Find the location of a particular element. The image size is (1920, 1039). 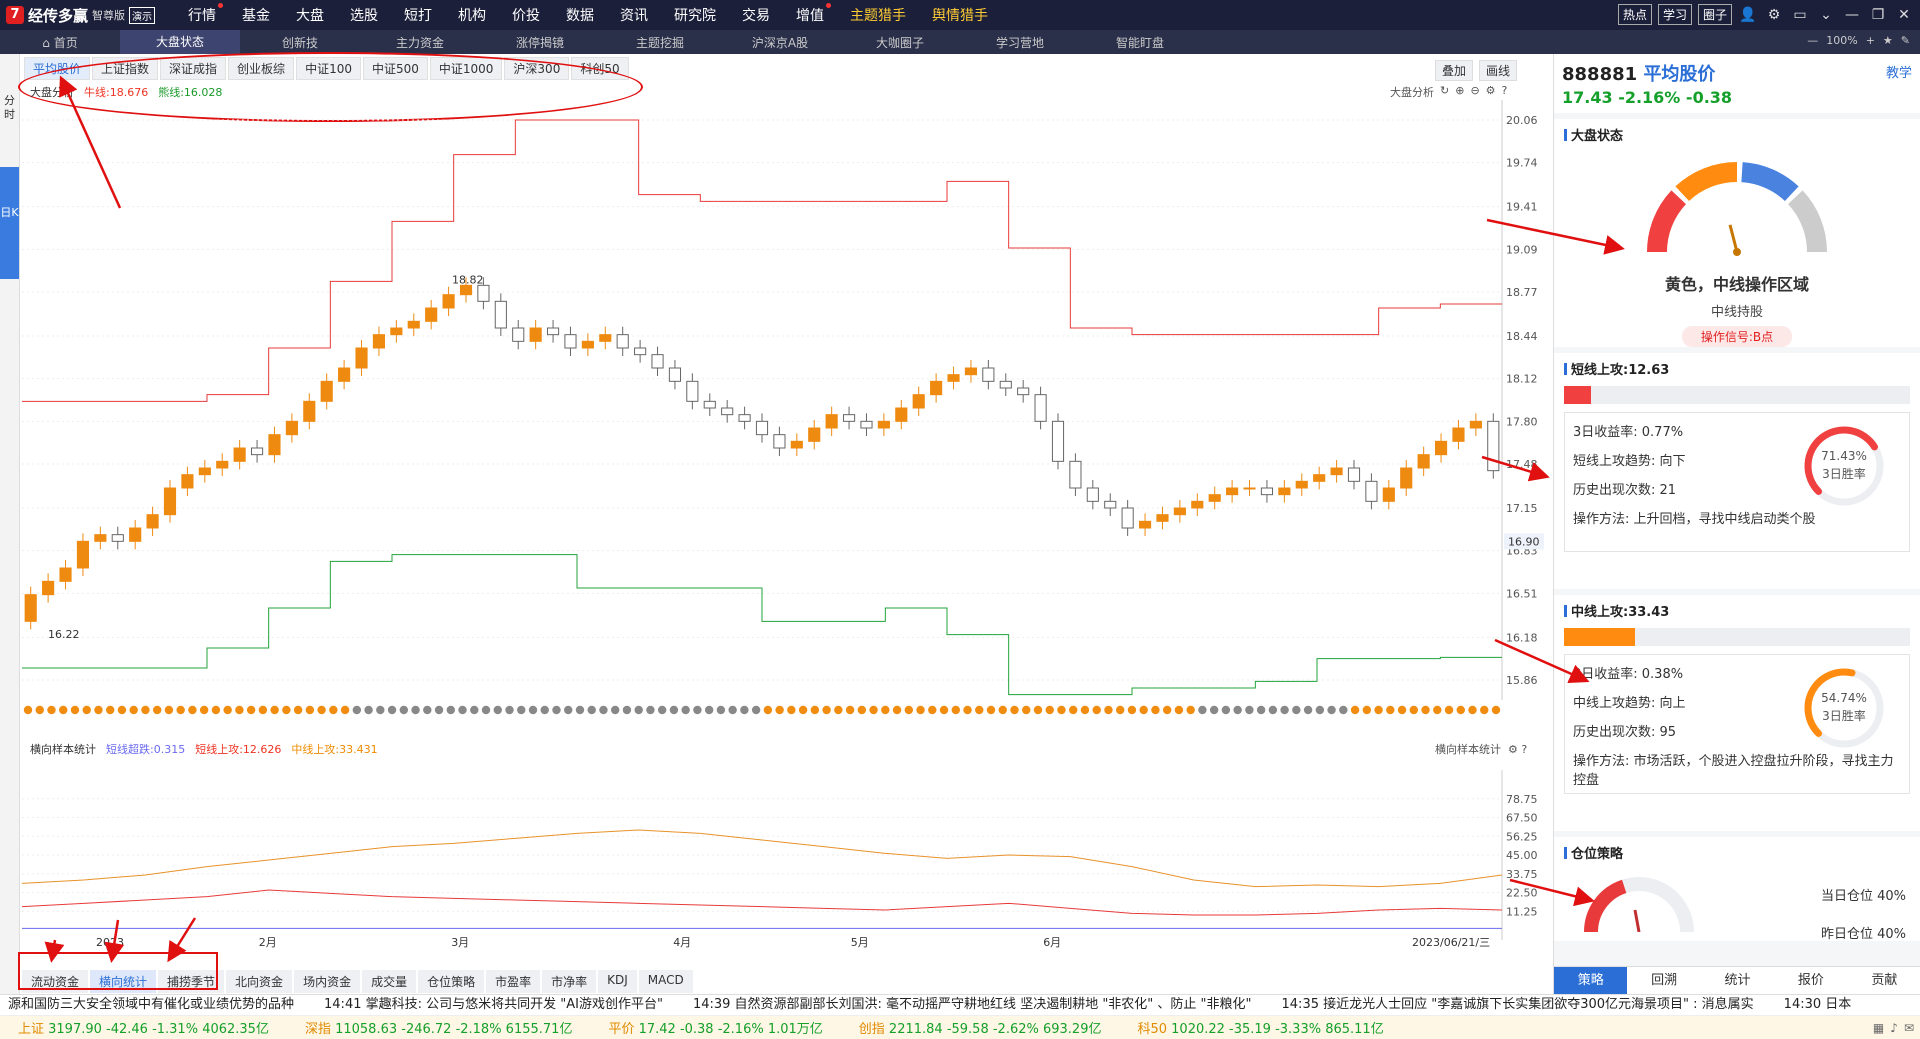

restore-icon: ❐ is located at coordinates (1878, 14).